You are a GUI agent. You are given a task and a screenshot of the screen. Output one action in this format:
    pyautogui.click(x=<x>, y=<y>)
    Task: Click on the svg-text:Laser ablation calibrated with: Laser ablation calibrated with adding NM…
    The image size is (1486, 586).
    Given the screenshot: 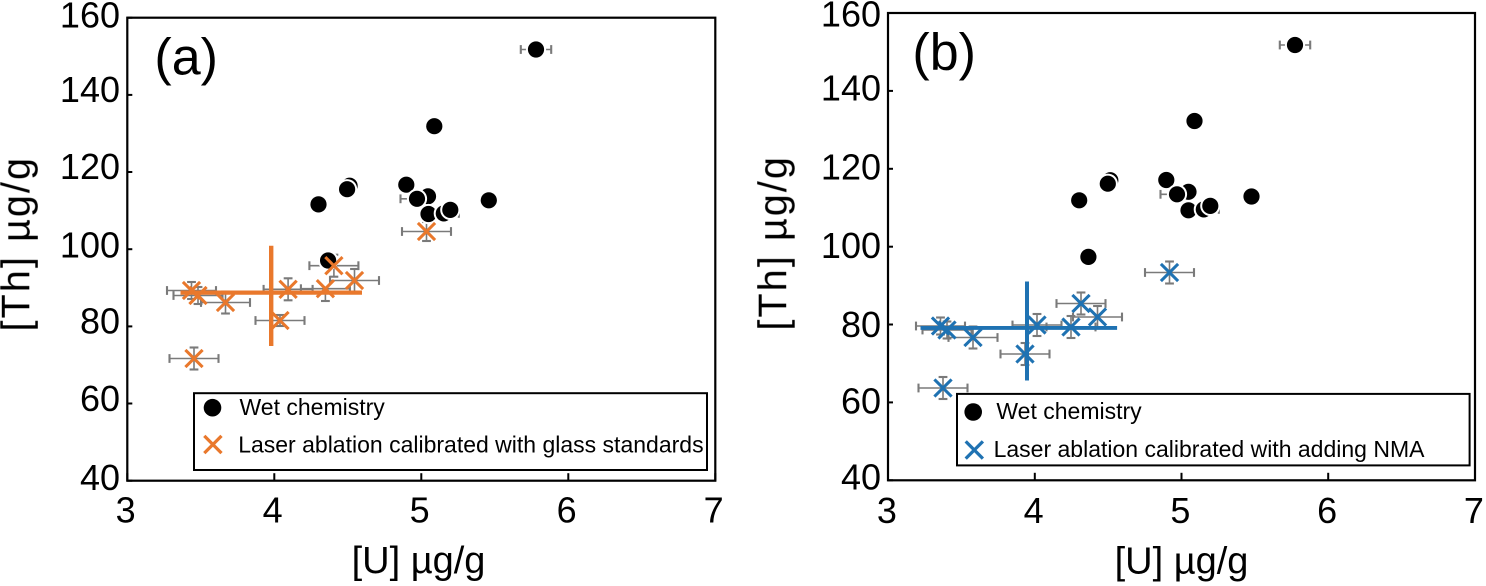 What is the action you would take?
    pyautogui.click(x=1210, y=449)
    